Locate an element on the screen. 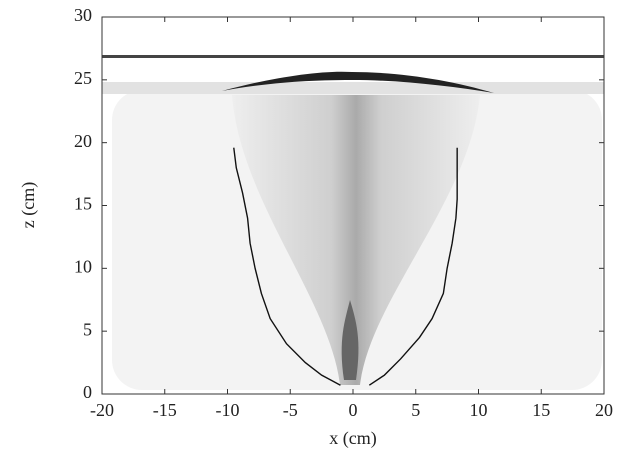 The height and width of the screenshot is (460, 627). x-tick-label: -20 is located at coordinates (102, 410).